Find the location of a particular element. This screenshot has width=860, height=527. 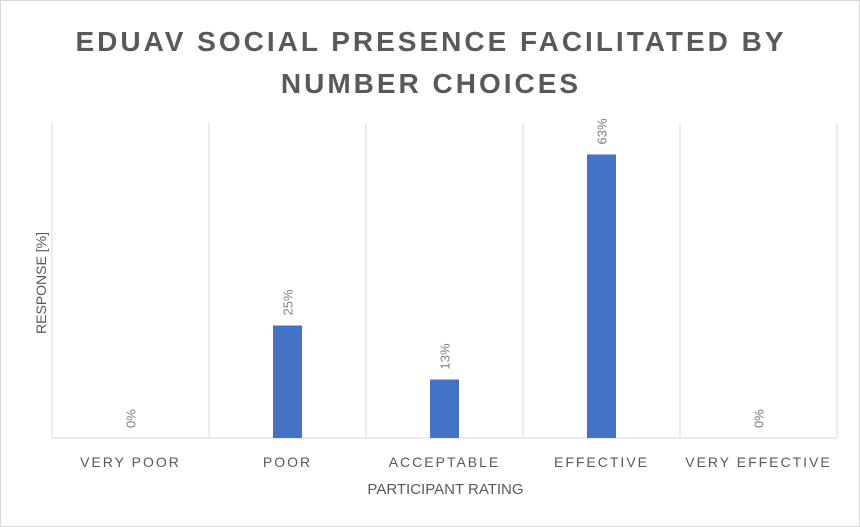

data-label: 13% is located at coordinates (445, 356).